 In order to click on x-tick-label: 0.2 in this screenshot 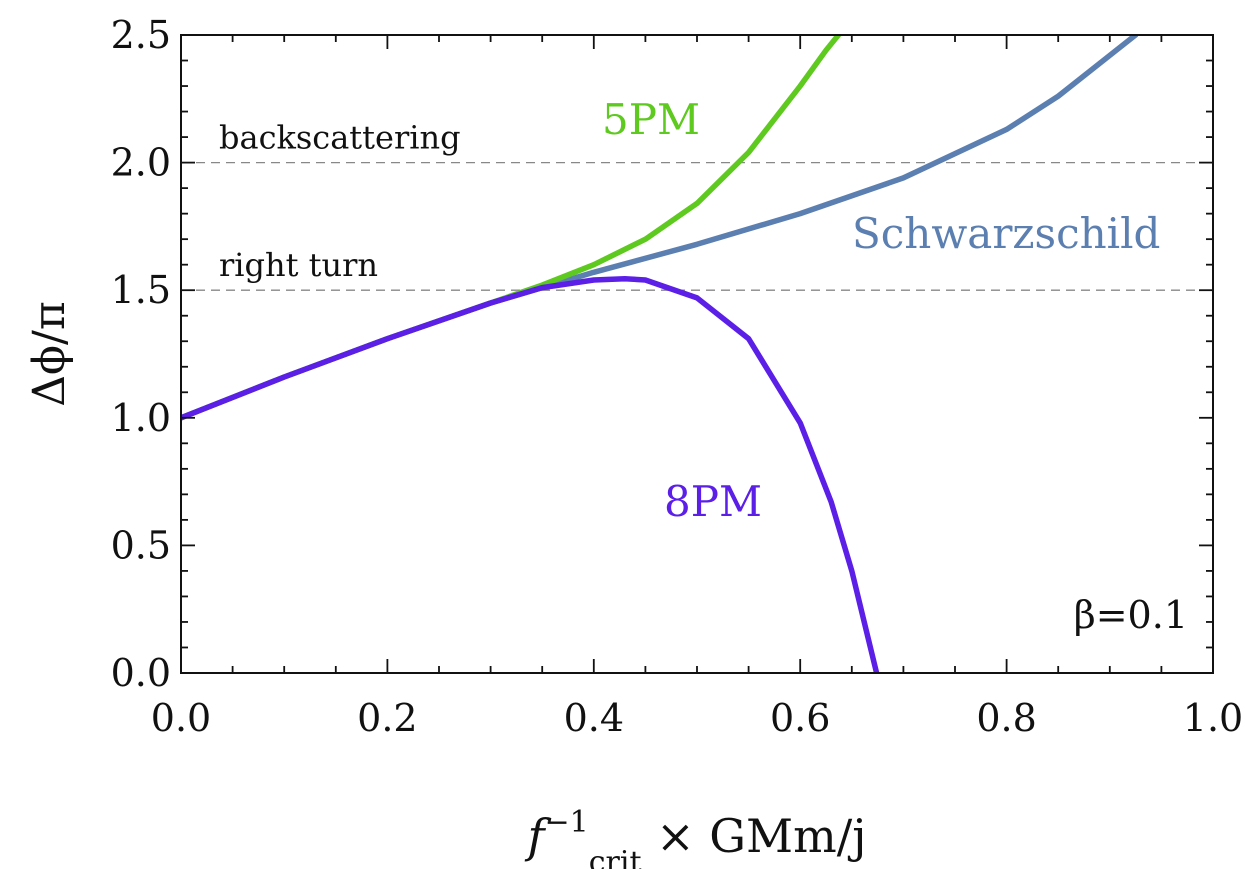, I will do `click(387, 718)`.